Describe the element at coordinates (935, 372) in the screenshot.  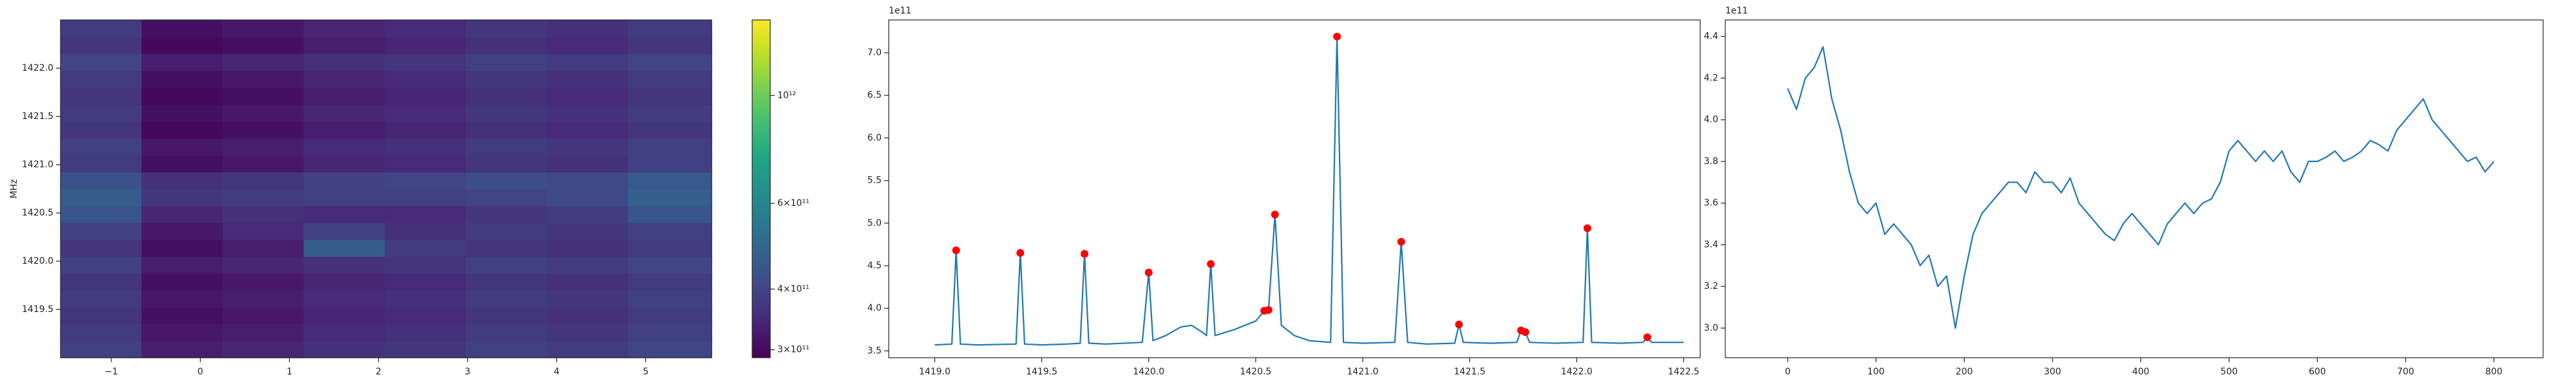
I see `x-tick-label: 1419.0` at that location.